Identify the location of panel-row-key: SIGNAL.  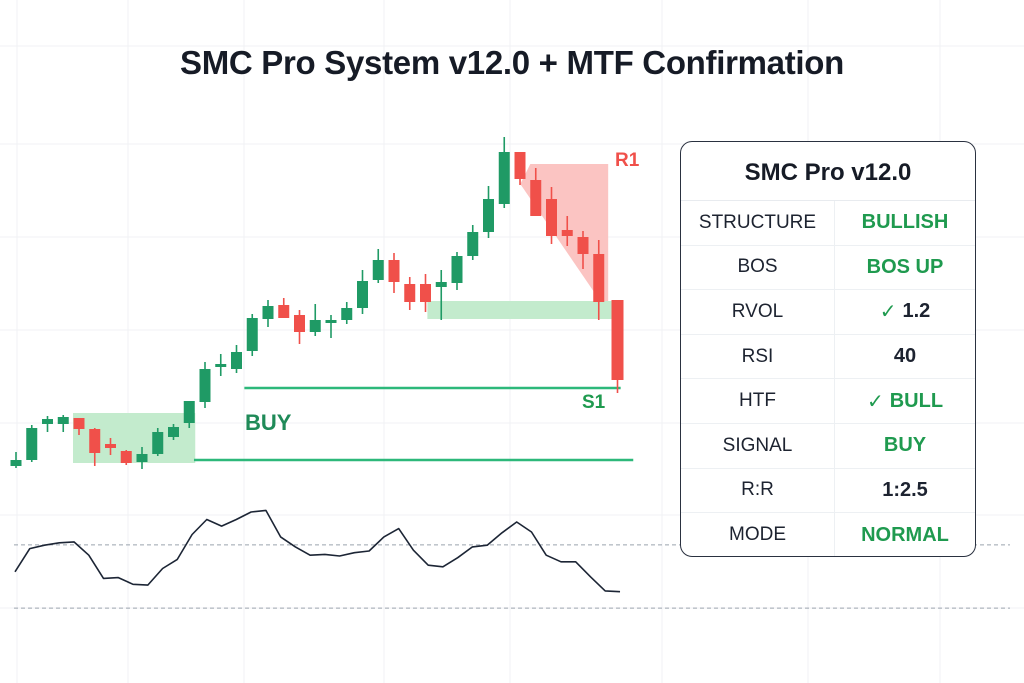
(758, 445).